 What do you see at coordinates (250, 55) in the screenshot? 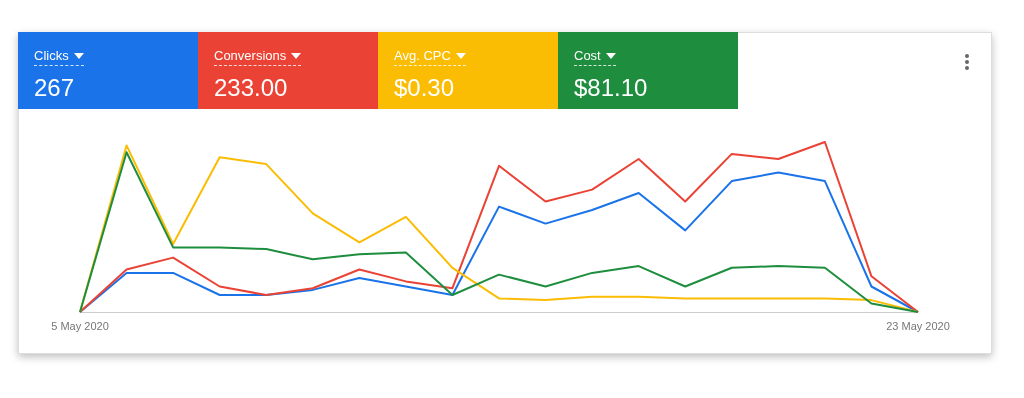
I see `legend-label: Conversions` at bounding box center [250, 55].